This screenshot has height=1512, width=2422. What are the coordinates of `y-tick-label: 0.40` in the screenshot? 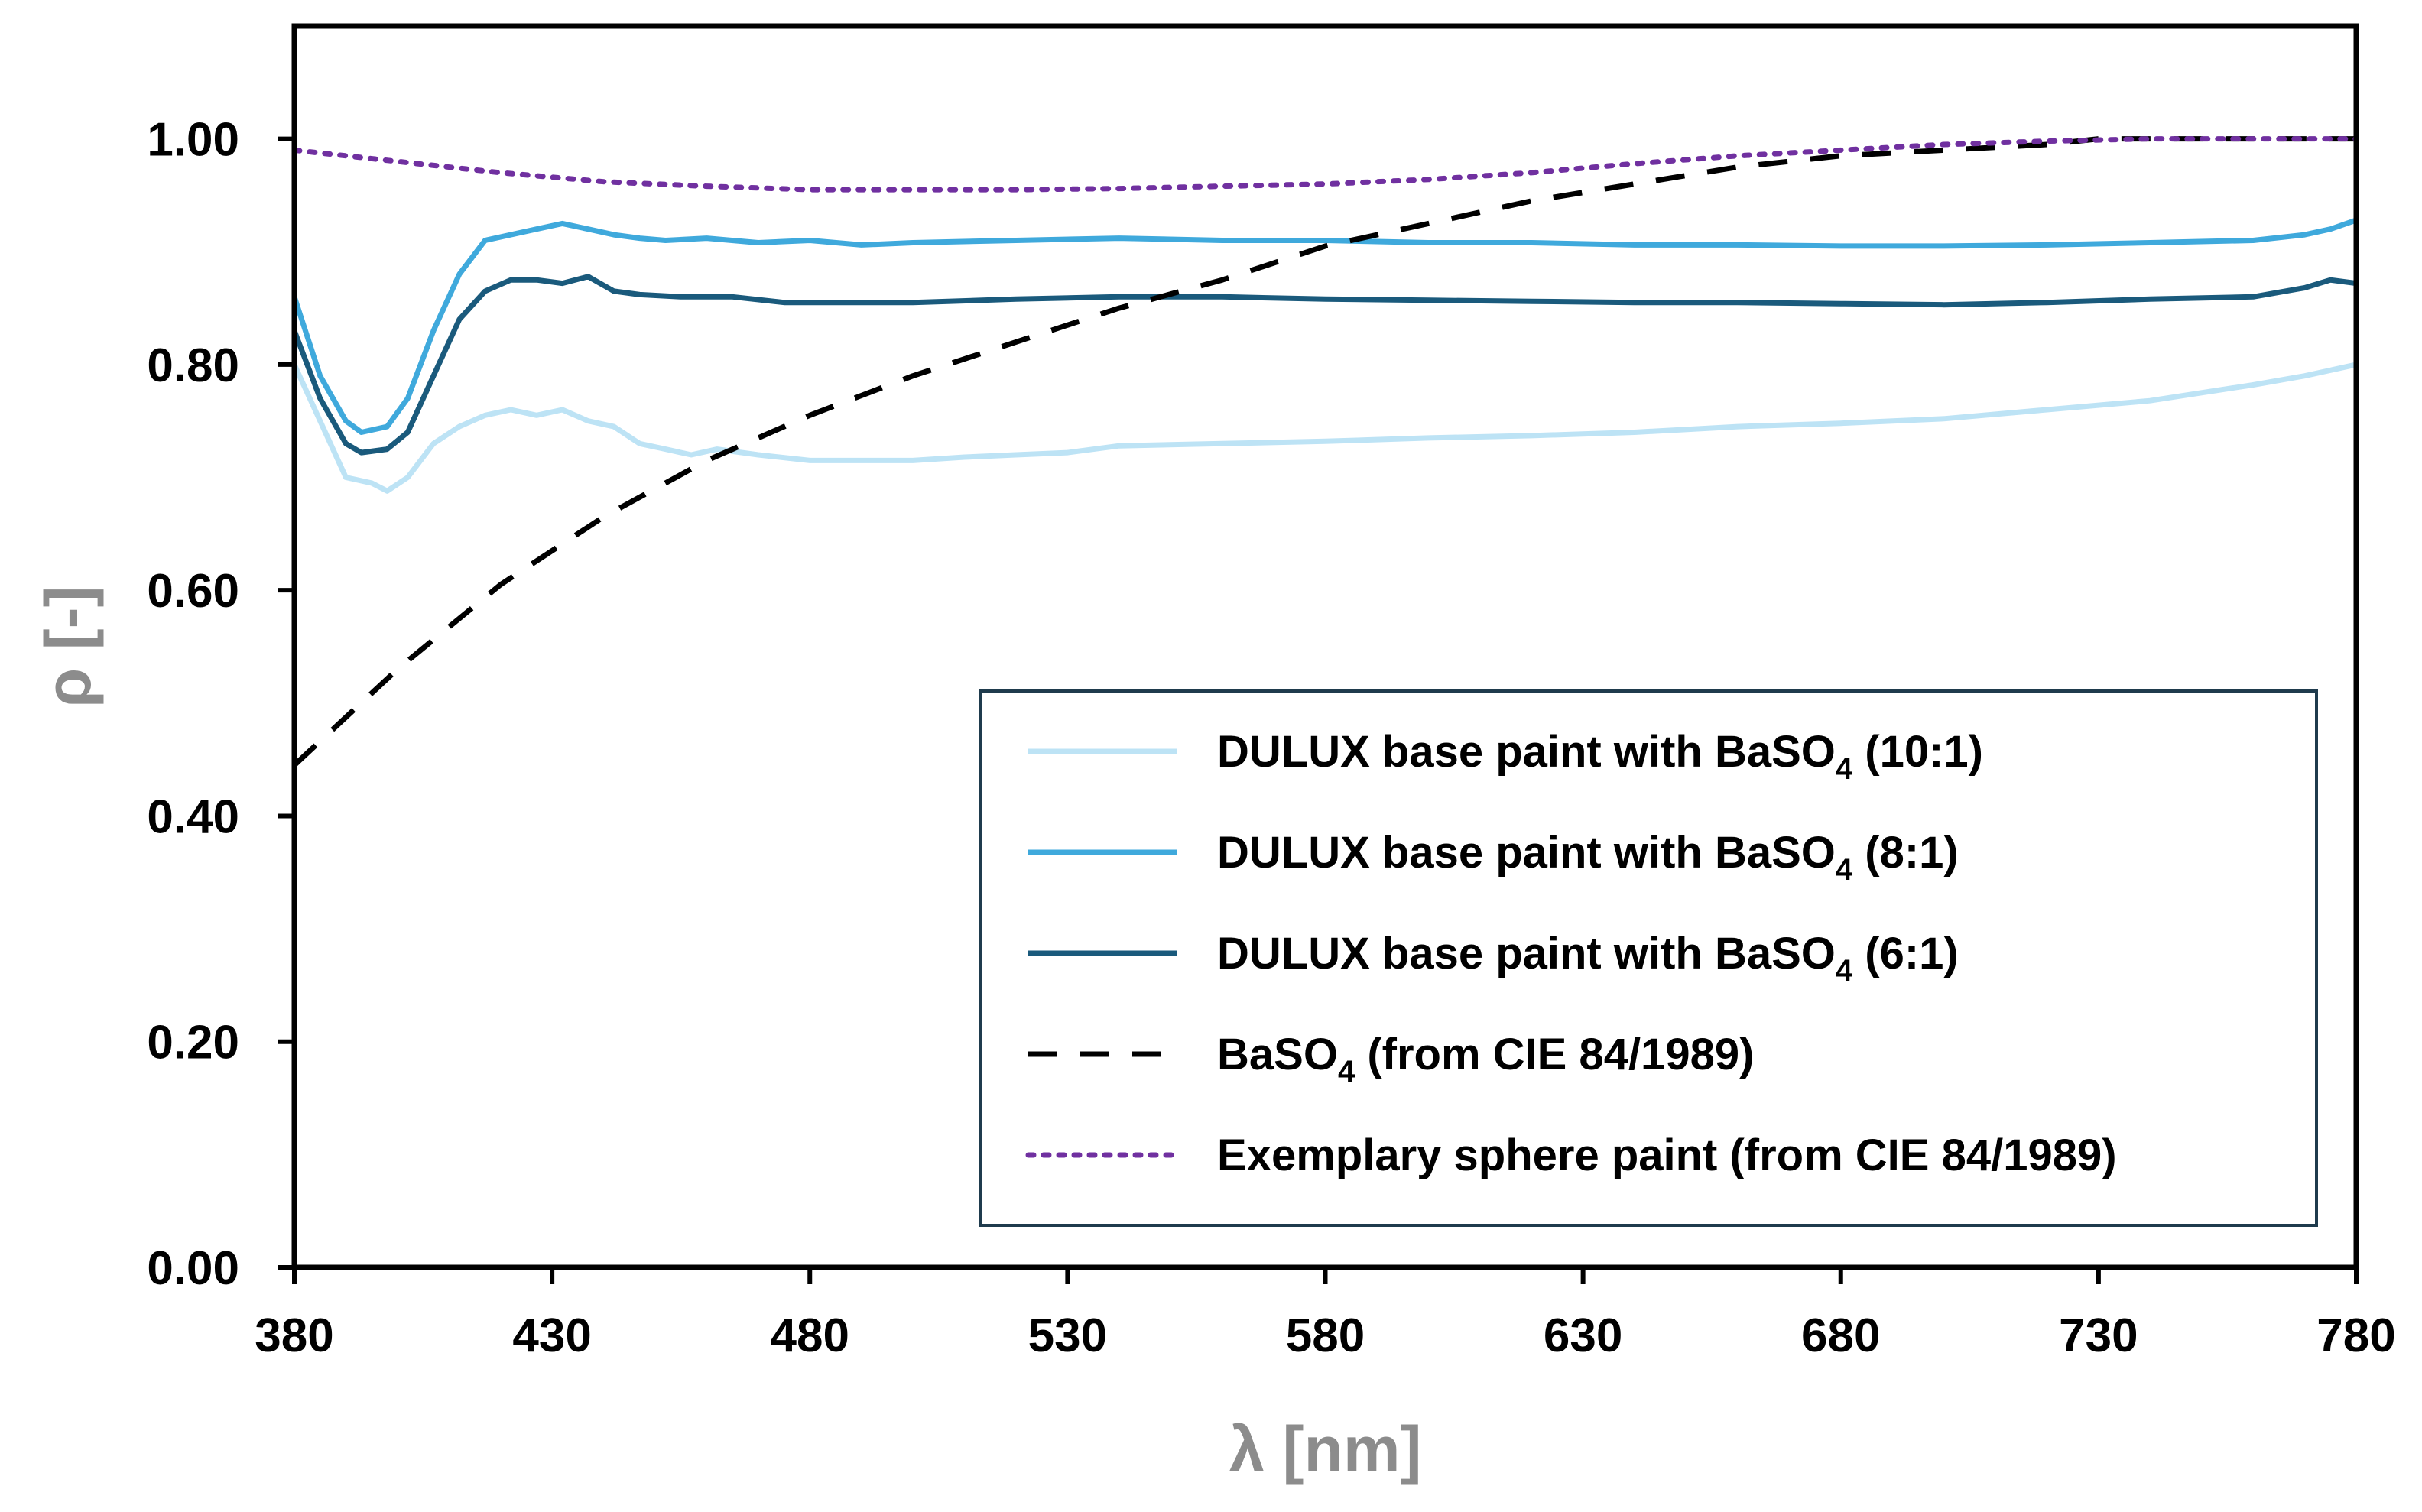 It's located at (193, 816).